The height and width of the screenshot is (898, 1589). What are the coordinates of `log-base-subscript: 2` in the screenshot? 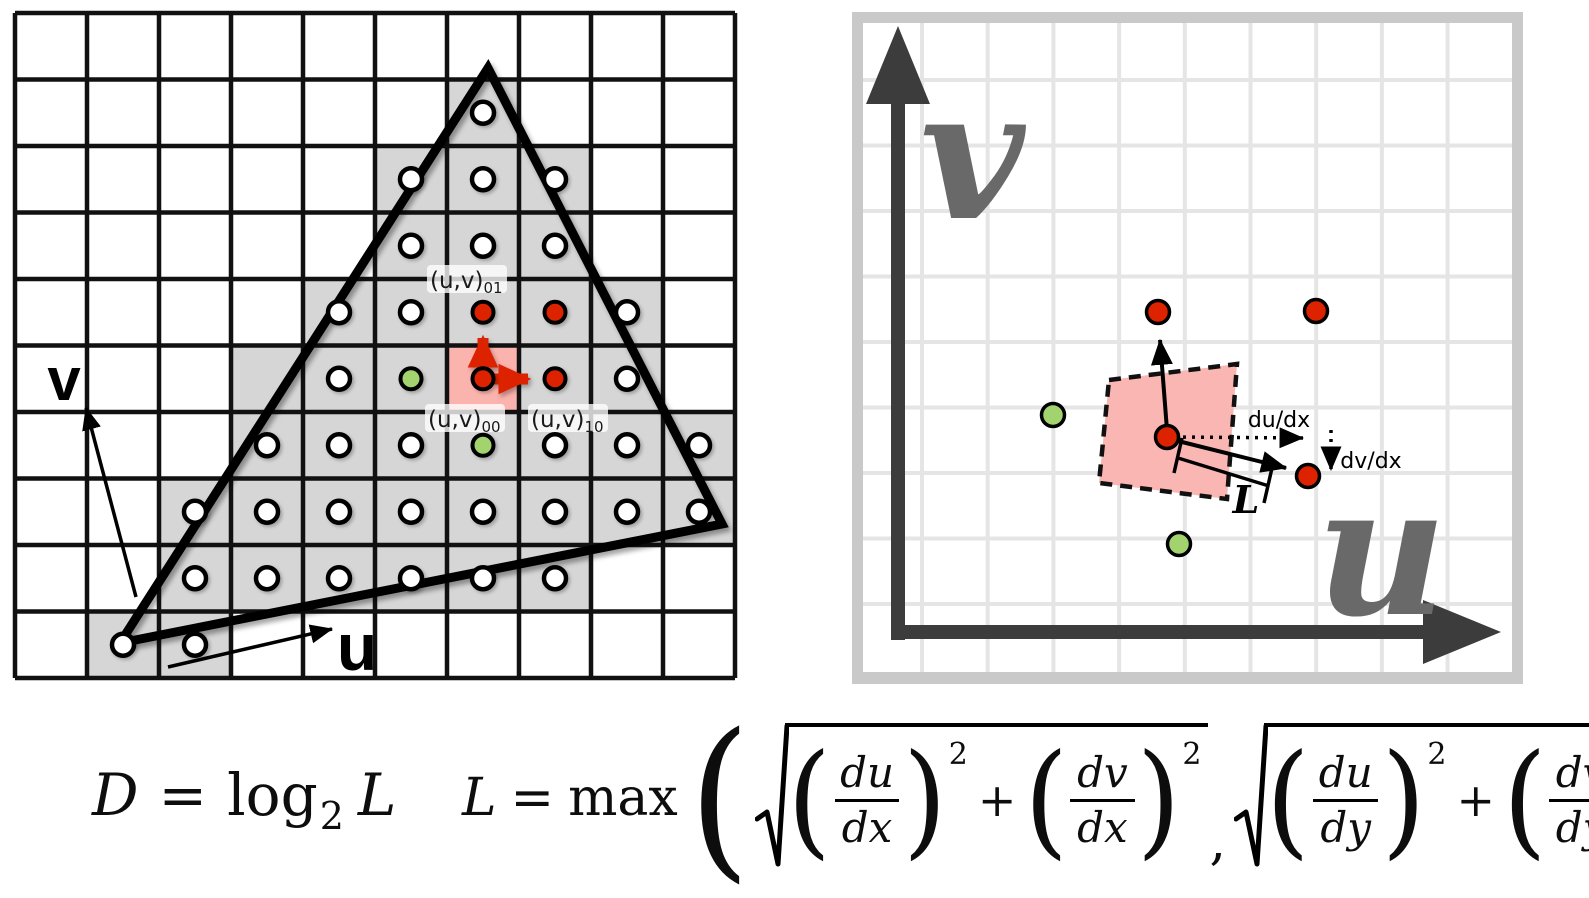 It's located at (331, 816).